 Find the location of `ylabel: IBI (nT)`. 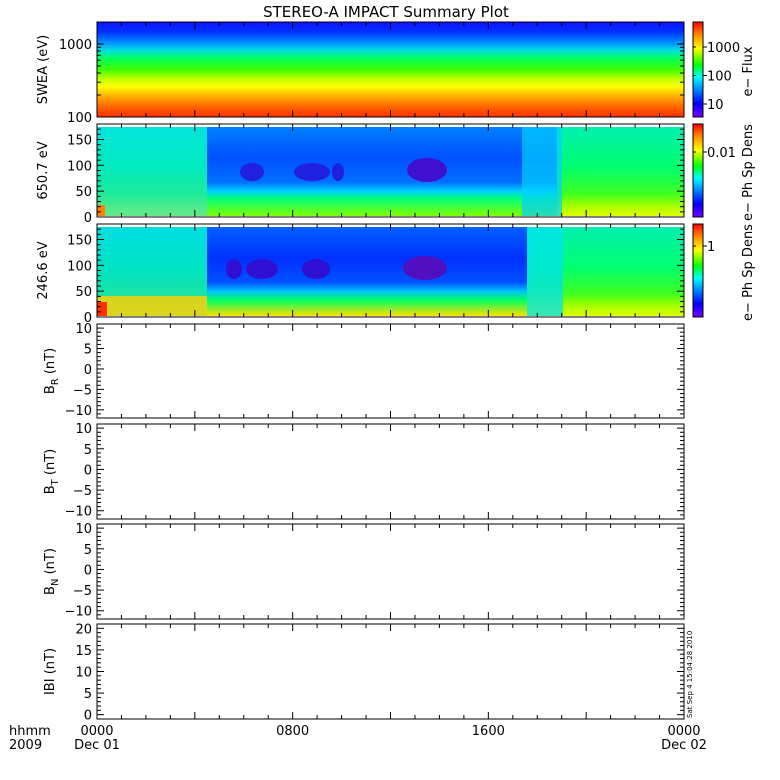

ylabel: IBI (nT) is located at coordinates (50, 671).